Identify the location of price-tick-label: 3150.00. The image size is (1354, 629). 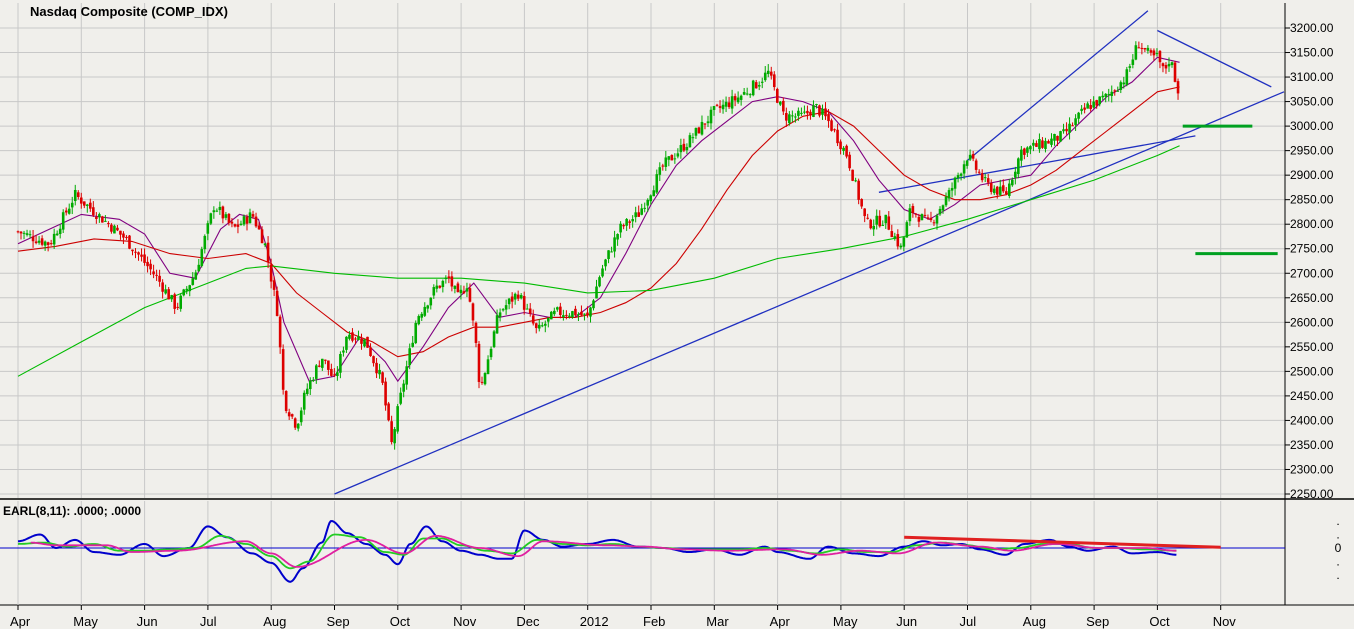
(1312, 53).